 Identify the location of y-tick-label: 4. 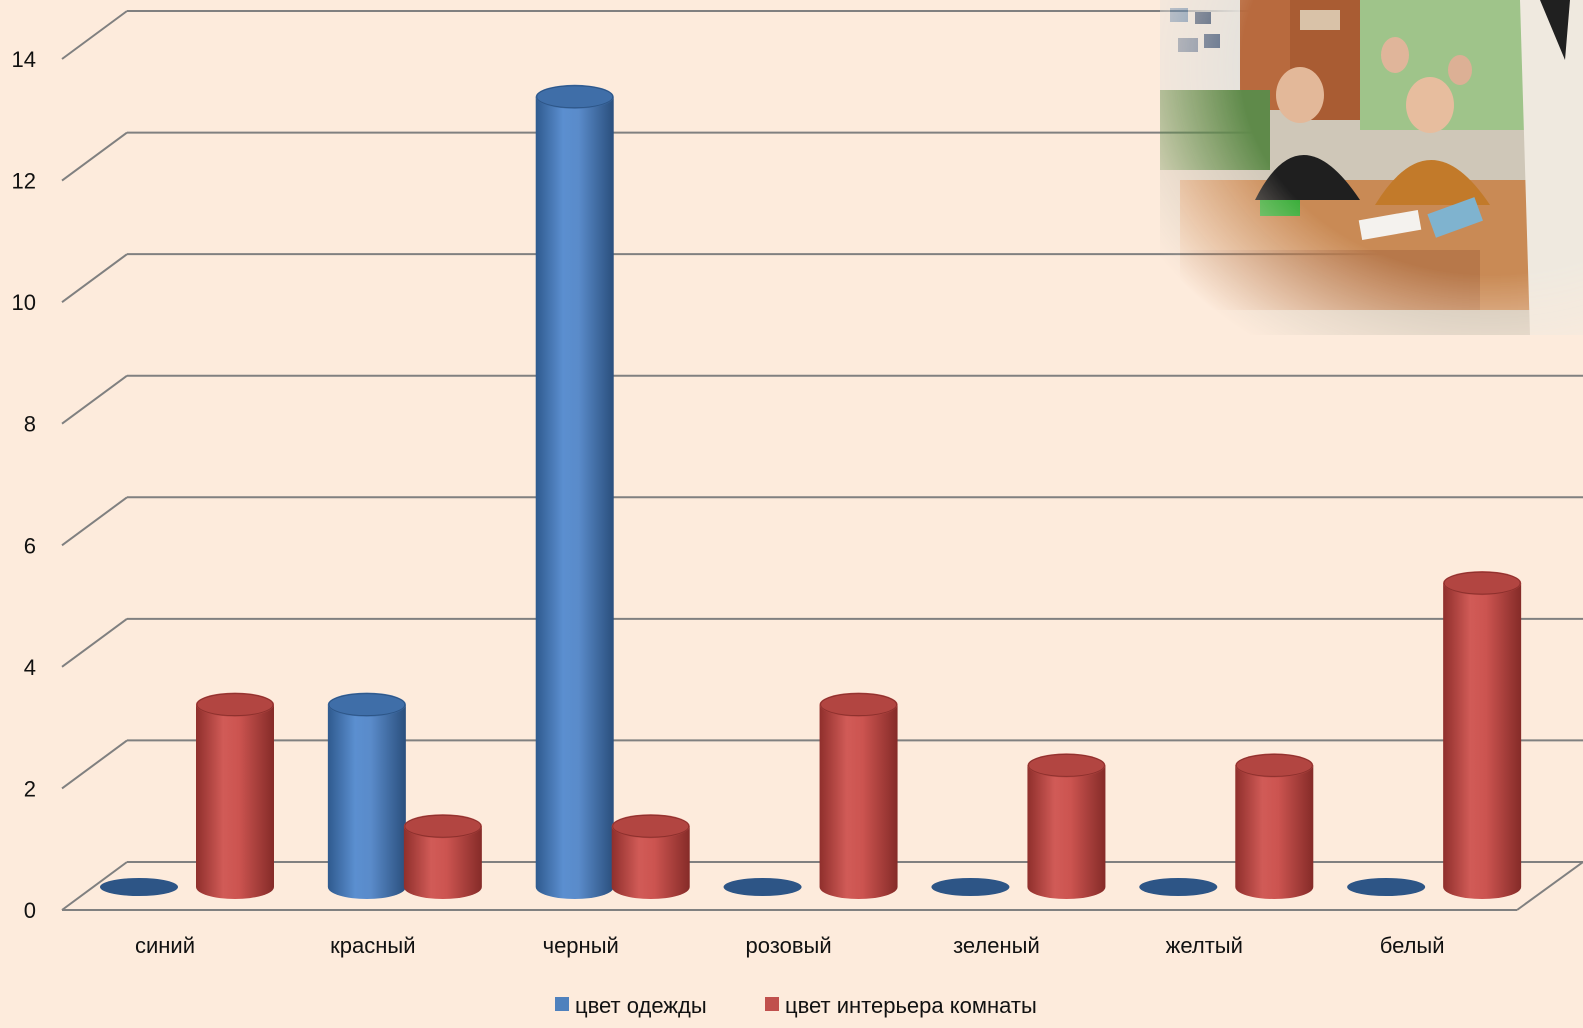
(30, 667).